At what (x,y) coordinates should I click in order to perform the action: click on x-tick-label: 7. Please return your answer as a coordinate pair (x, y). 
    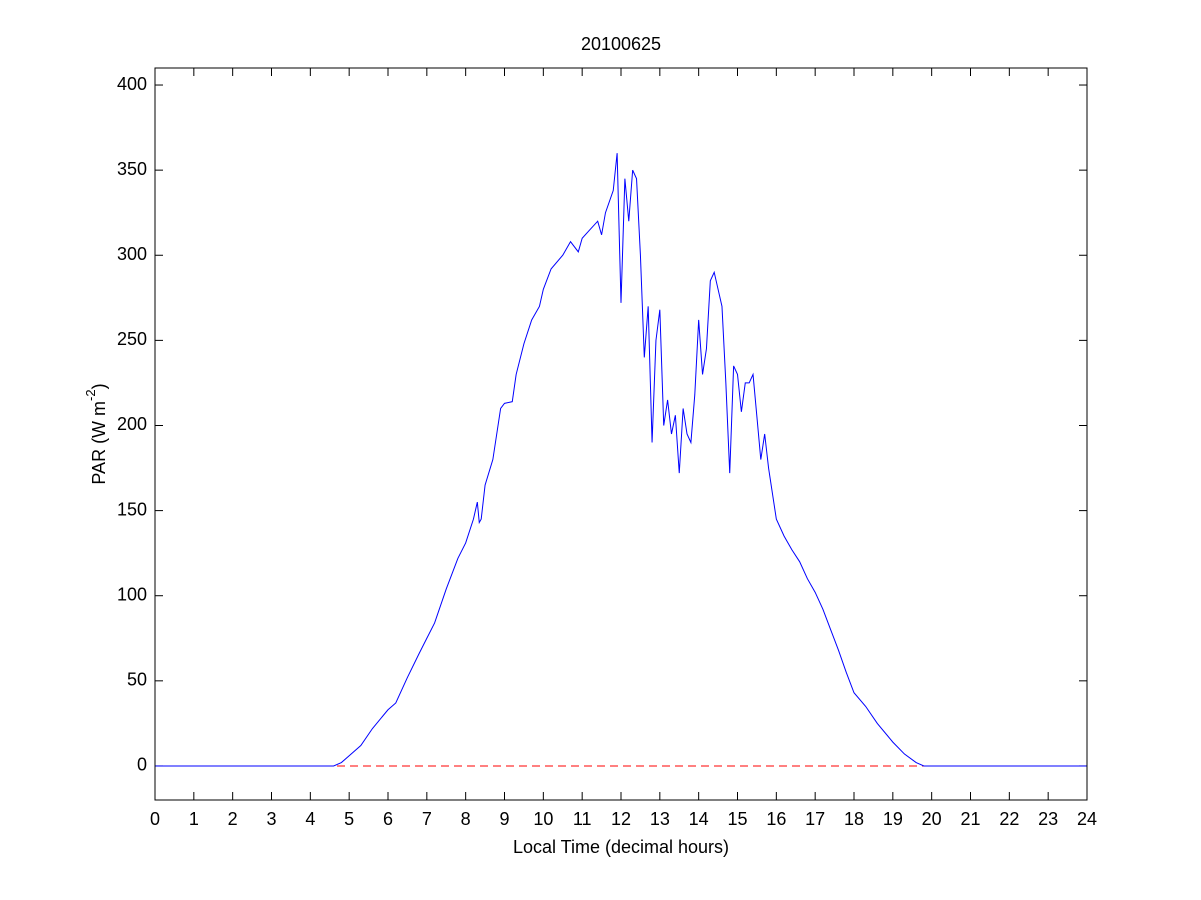
    Looking at the image, I should click on (427, 819).